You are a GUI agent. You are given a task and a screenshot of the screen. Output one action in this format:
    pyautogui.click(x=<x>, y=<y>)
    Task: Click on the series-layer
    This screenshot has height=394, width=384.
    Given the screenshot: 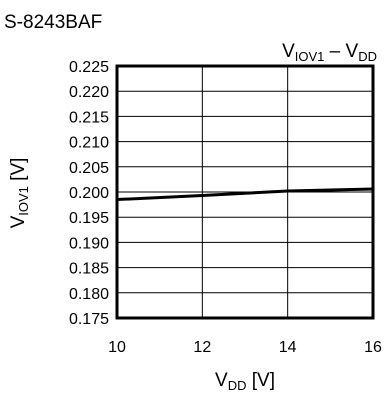 What is the action you would take?
    pyautogui.click(x=245, y=194)
    